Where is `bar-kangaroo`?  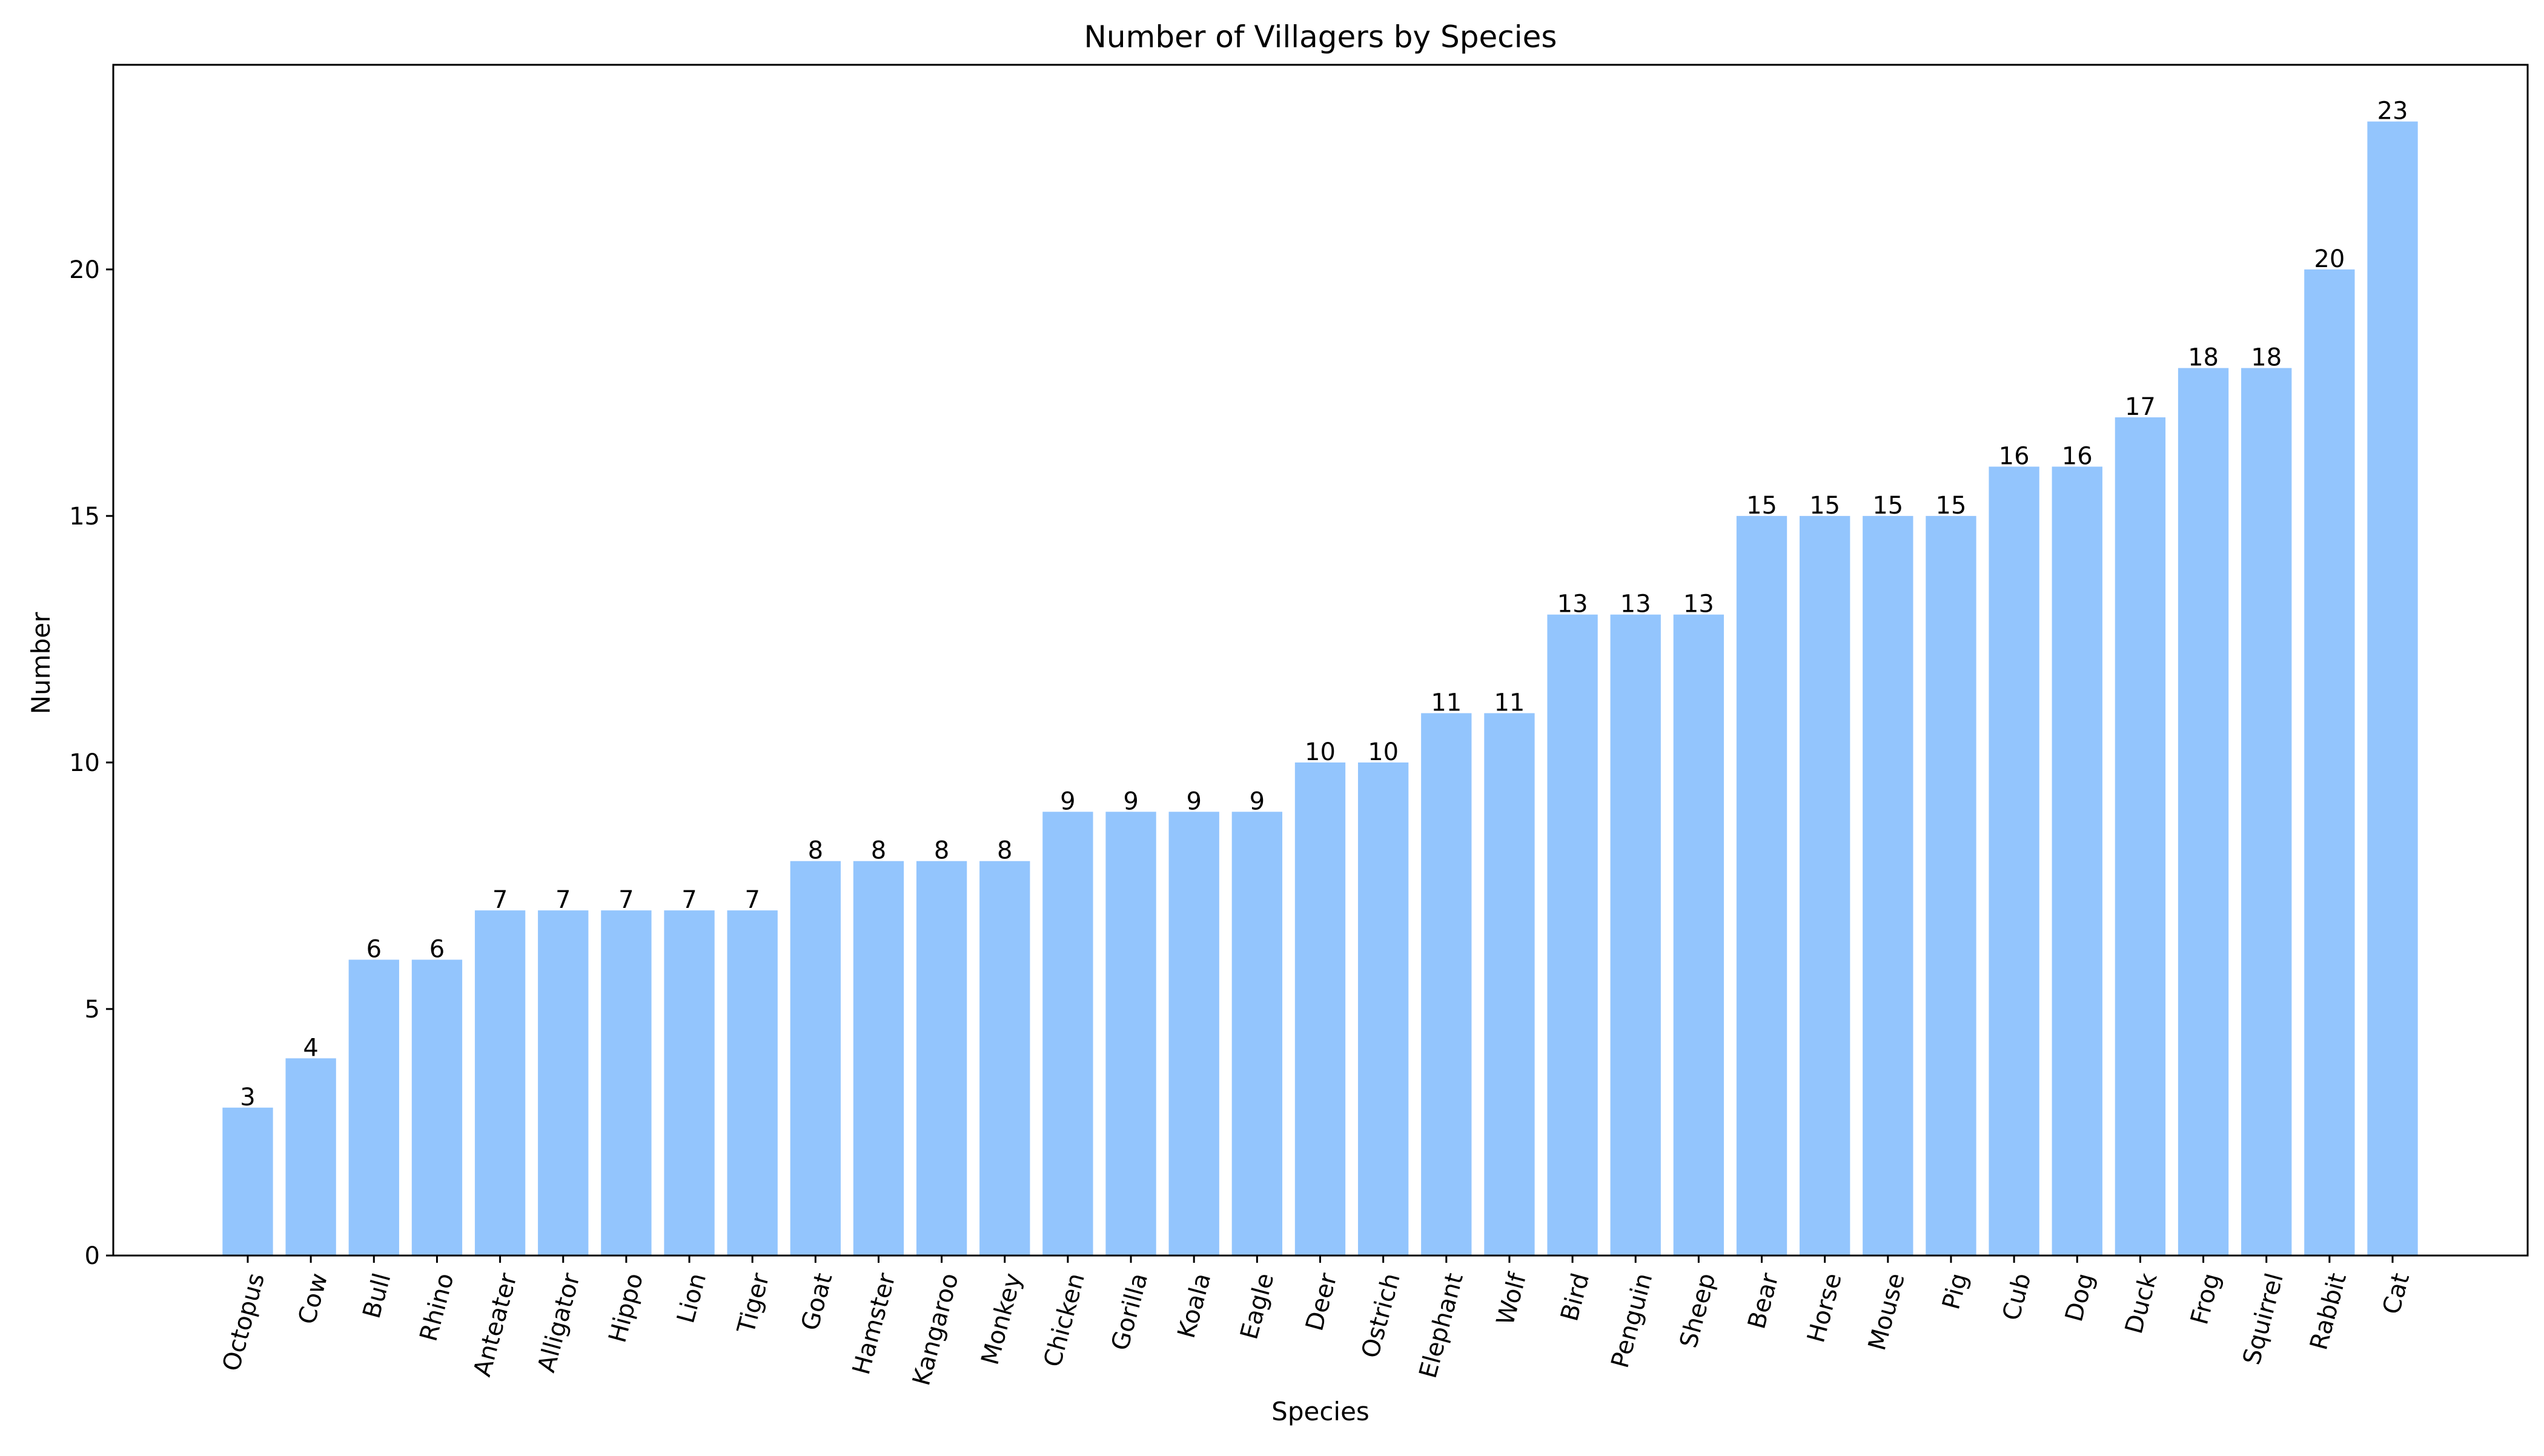 bar-kangaroo is located at coordinates (942, 1058).